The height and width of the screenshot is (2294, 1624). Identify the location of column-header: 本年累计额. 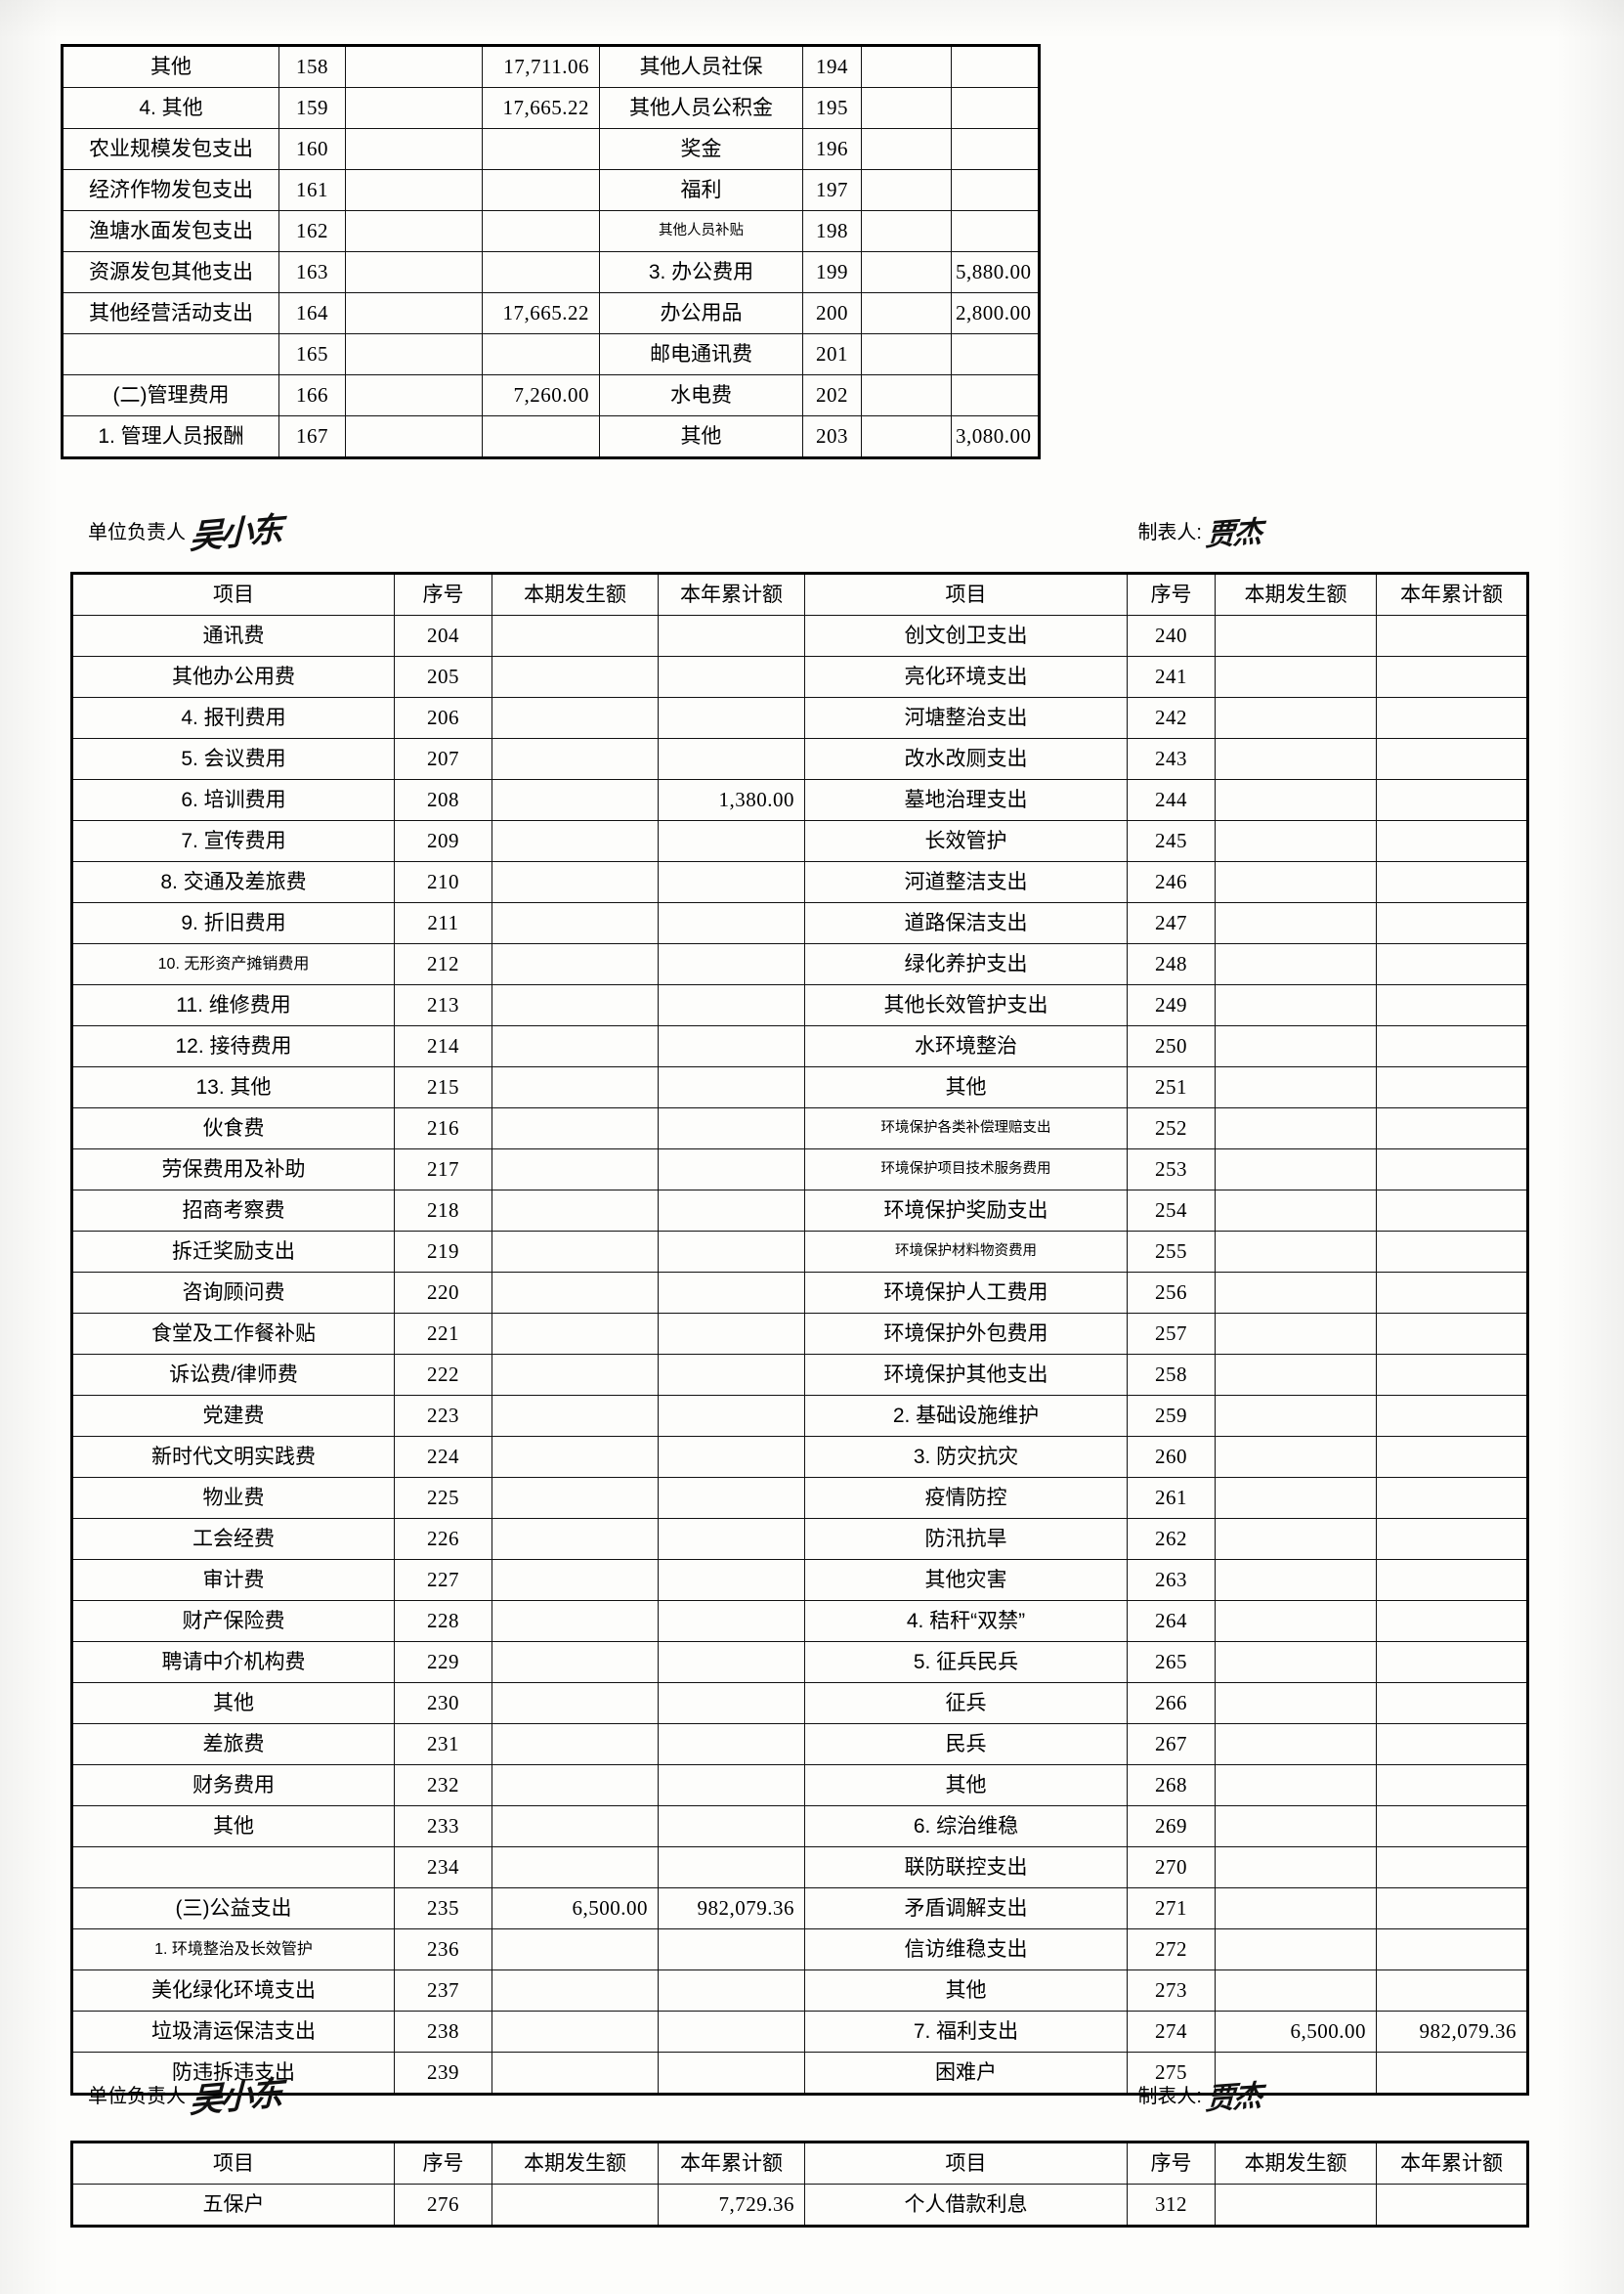
(732, 2164).